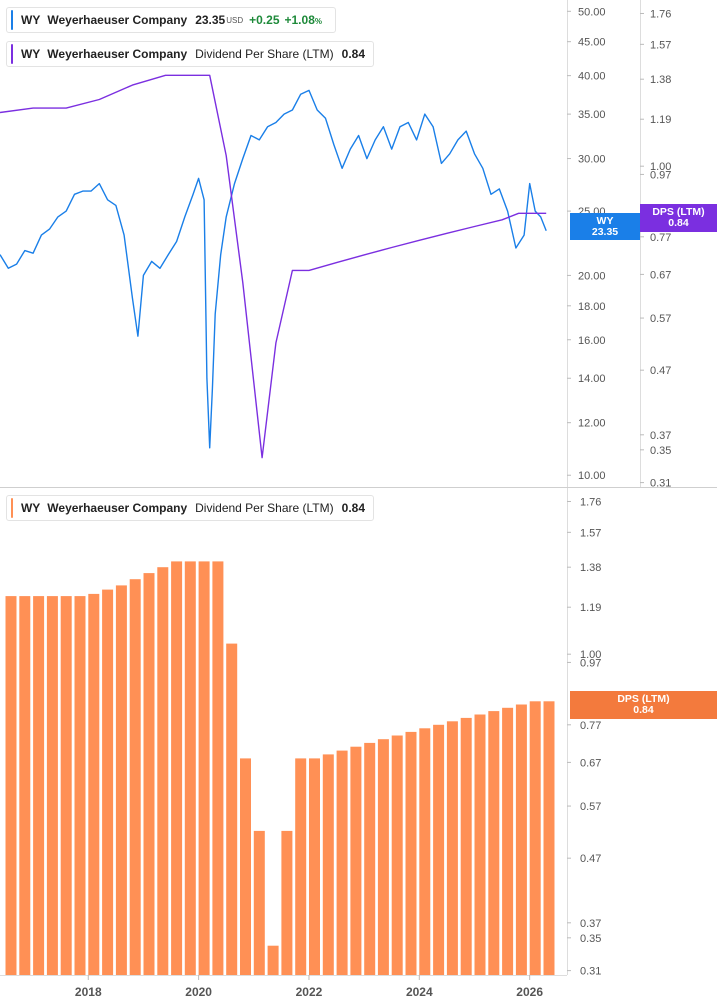  Describe the element at coordinates (590, 807) in the screenshot. I see `dps-axis-label-bottom: 0.57` at that location.